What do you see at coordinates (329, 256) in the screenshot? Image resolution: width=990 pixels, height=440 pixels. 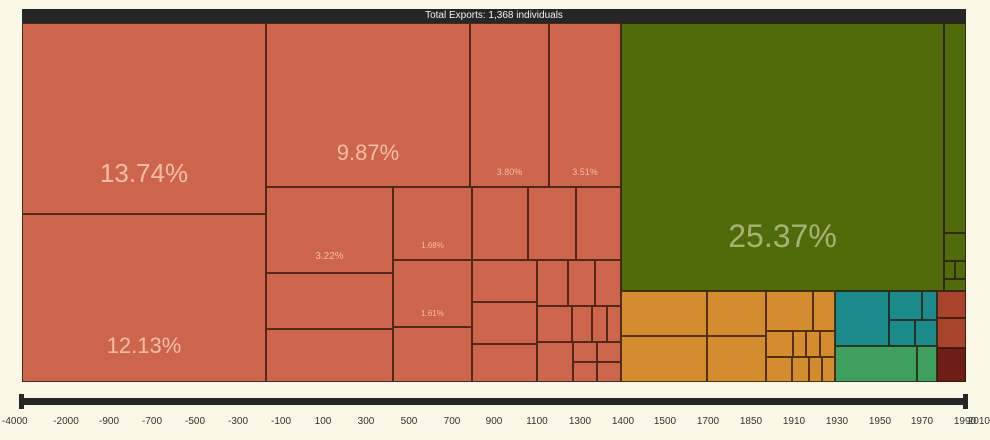 I see `tile-percent-label: 3.22%` at bounding box center [329, 256].